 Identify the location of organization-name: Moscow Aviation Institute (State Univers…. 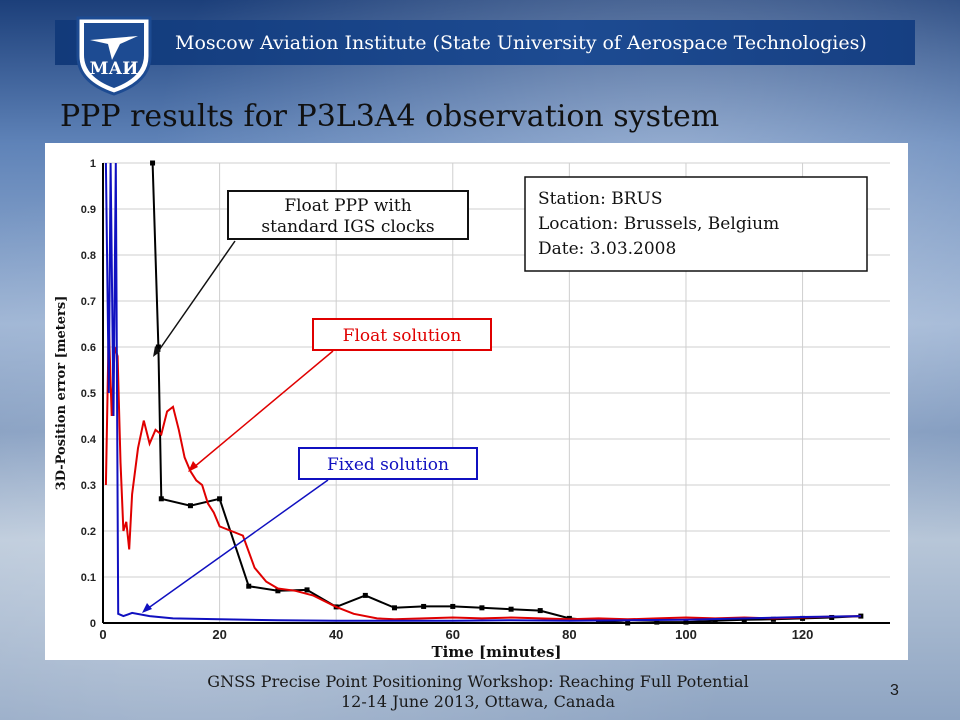
(521, 43).